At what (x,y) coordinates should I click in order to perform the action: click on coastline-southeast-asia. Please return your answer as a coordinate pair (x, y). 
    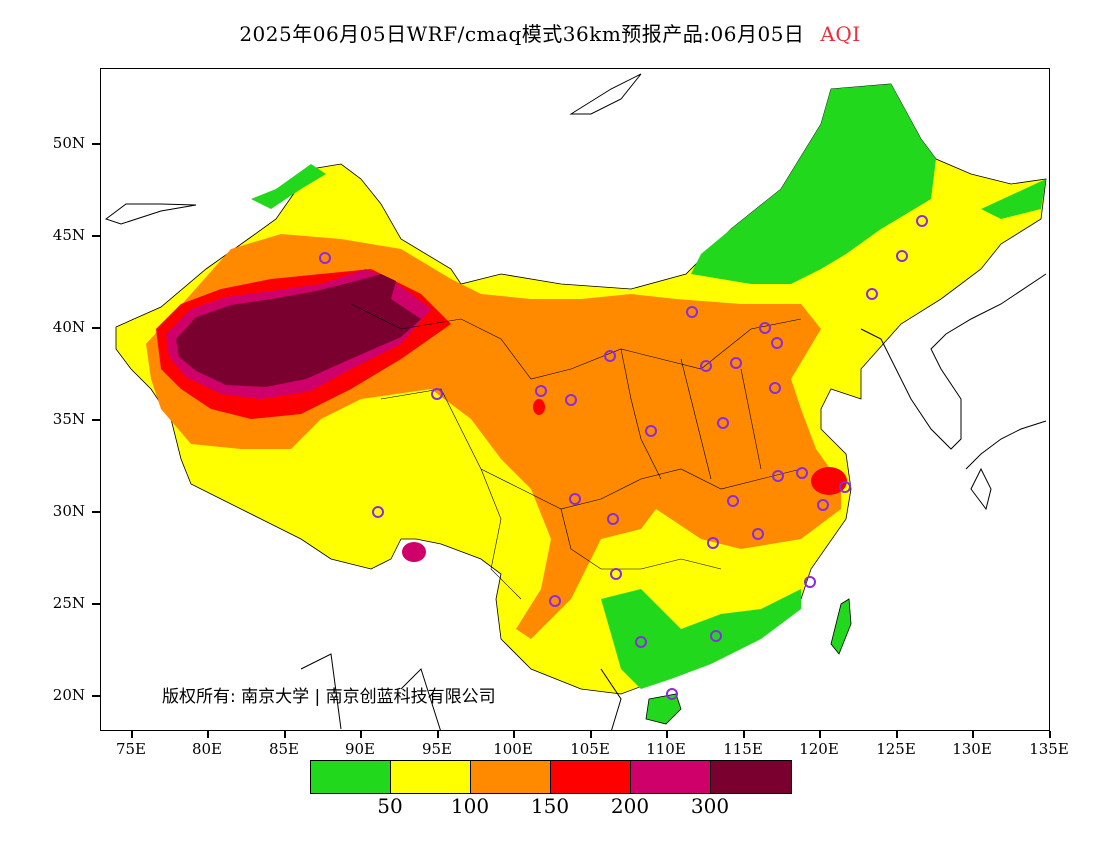
    Looking at the image, I should click on (461, 691).